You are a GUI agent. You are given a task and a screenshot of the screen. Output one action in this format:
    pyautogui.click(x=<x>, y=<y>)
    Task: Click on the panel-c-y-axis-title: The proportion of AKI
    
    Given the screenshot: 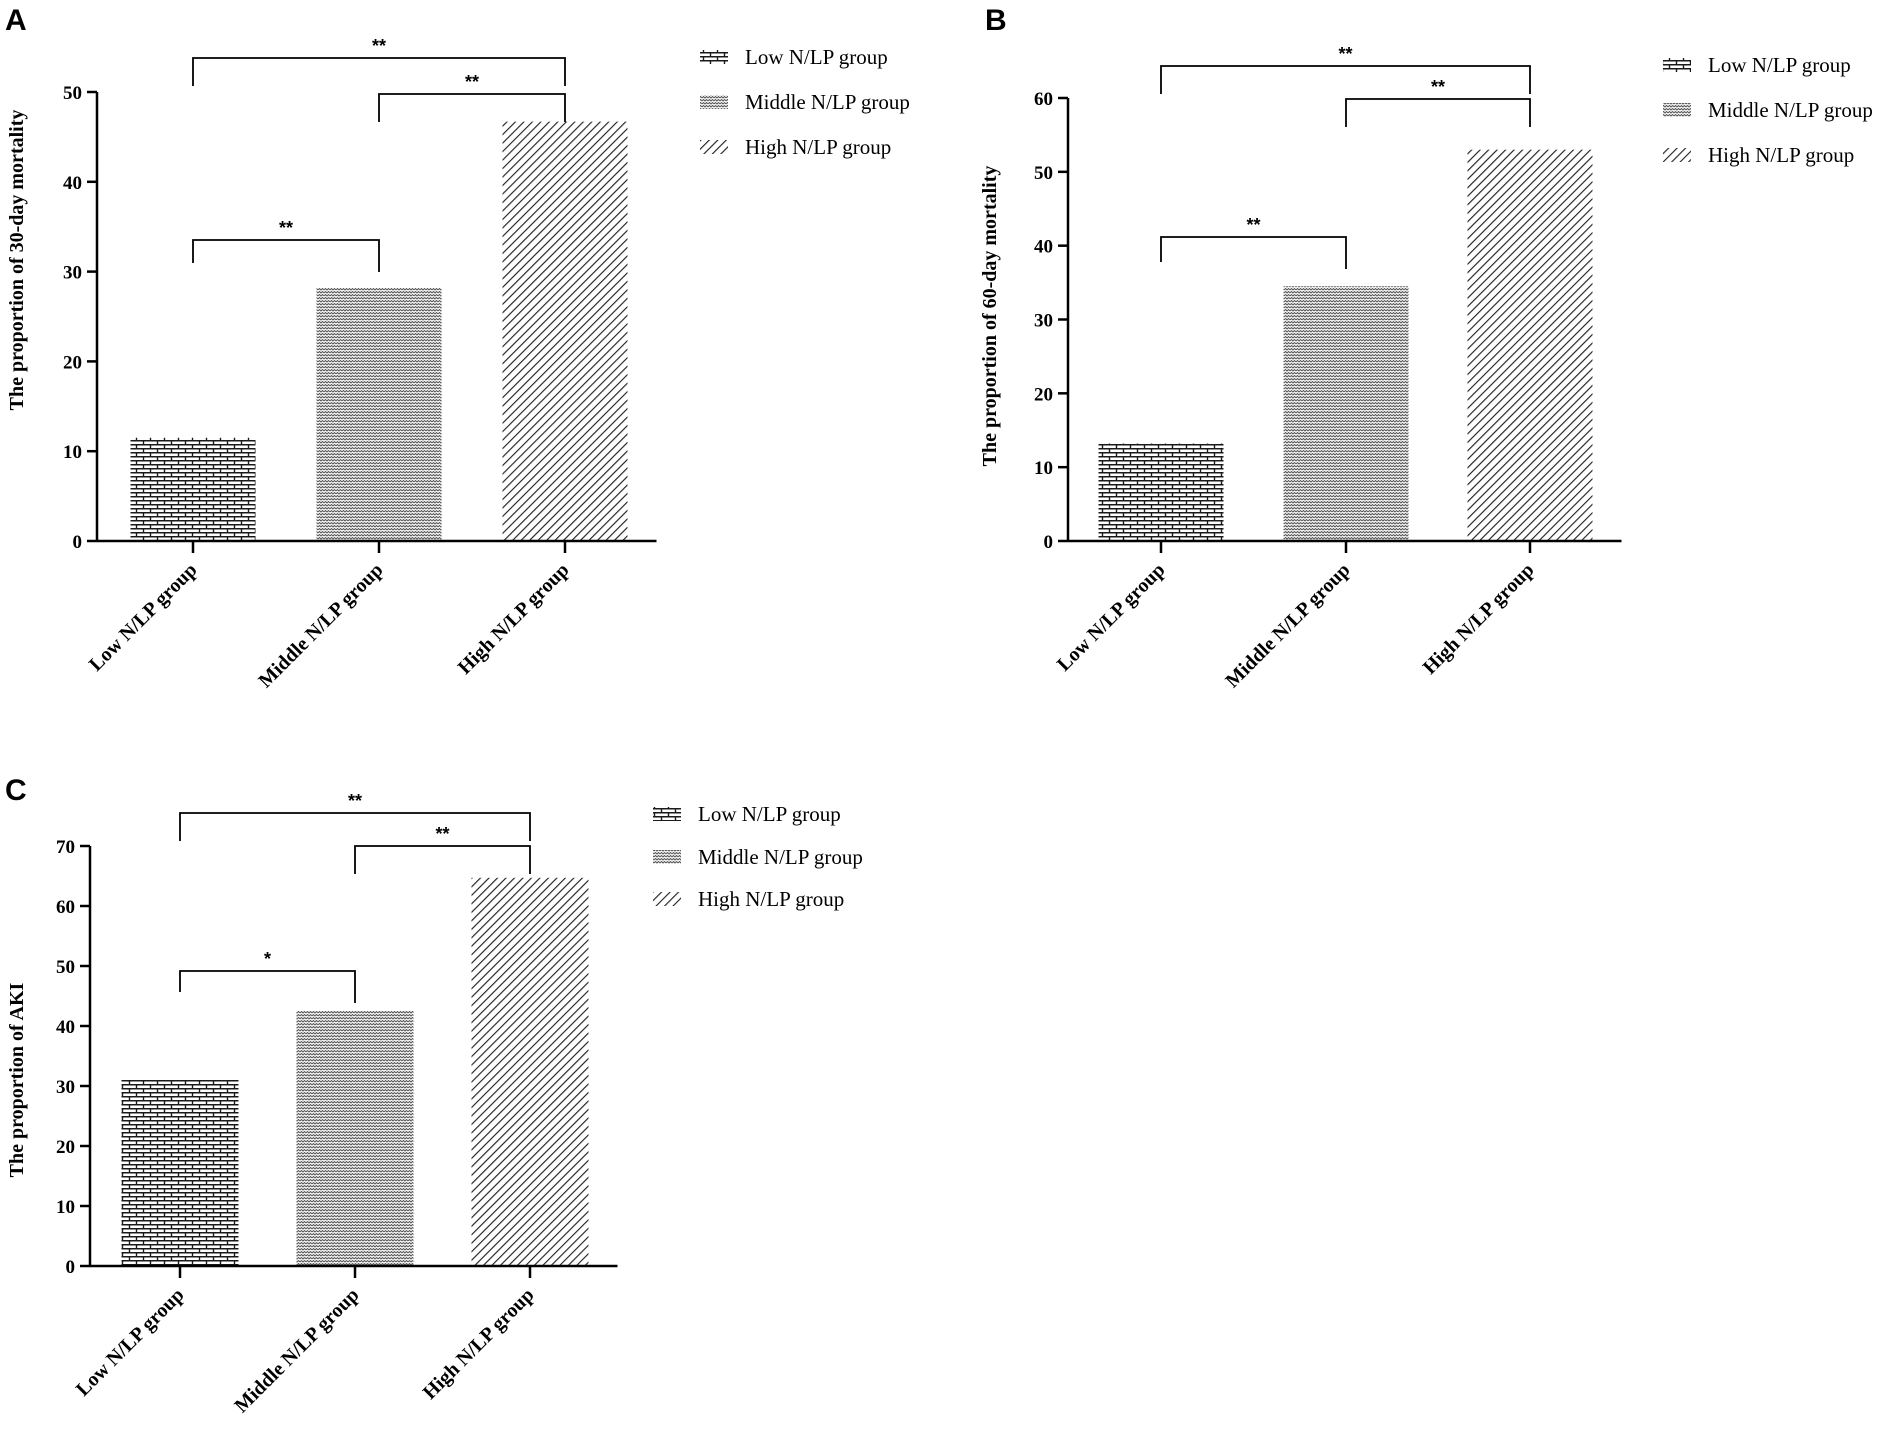 What is the action you would take?
    pyautogui.click(x=17, y=1079)
    